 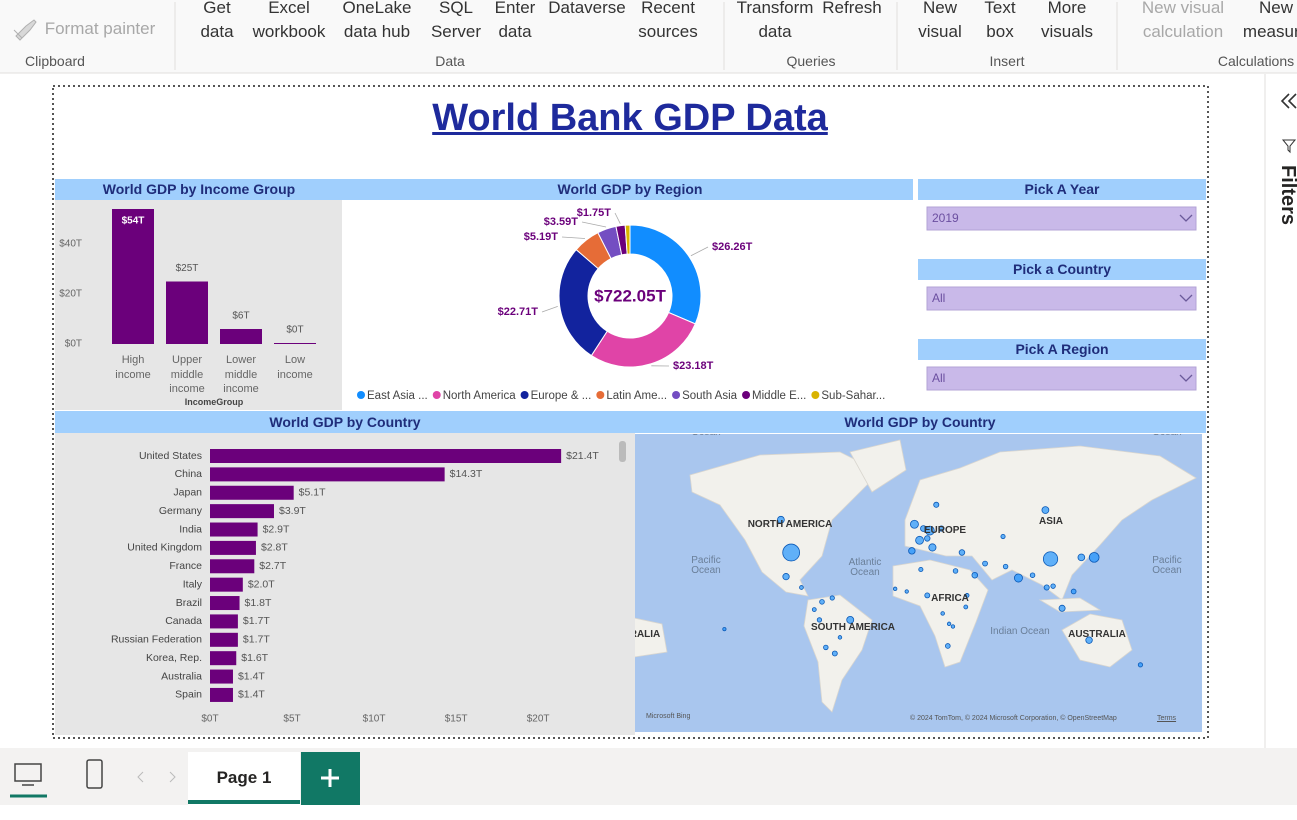 I want to click on ribbon-button: Format painter, so click(x=100, y=28).